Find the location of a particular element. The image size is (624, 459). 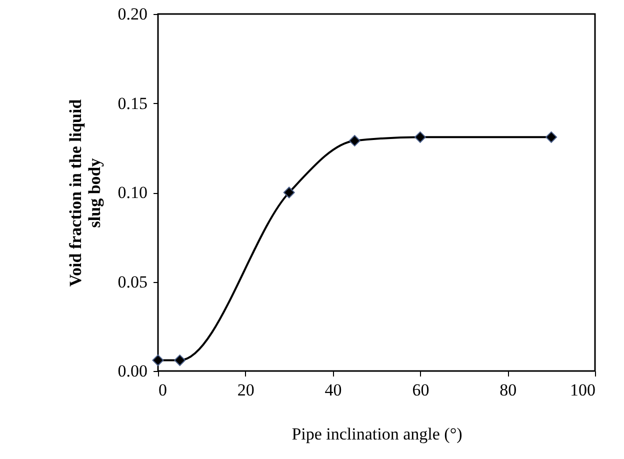

x-tick-label: 100 is located at coordinates (583, 390).